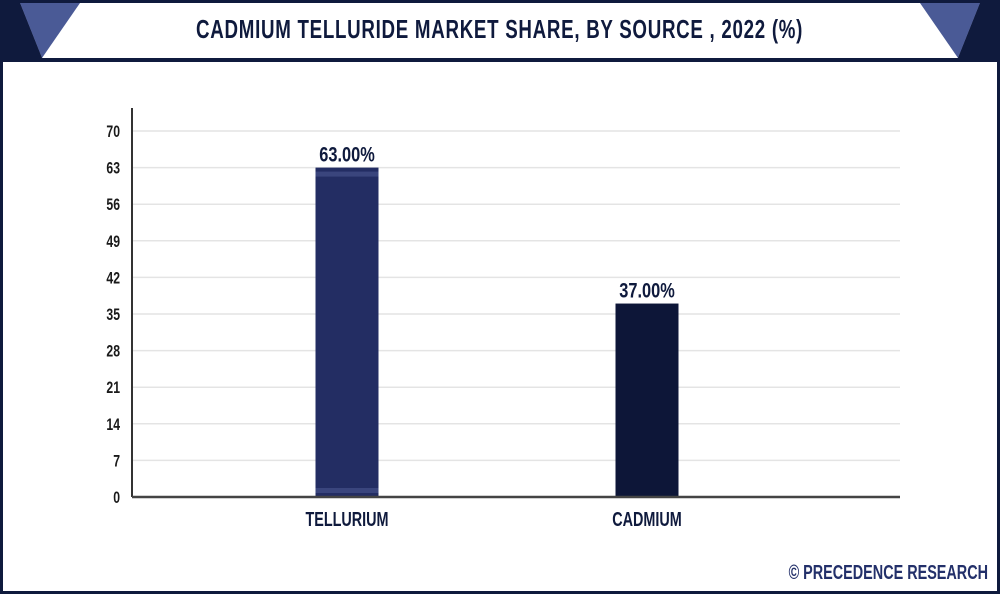 The height and width of the screenshot is (594, 1000). Describe the element at coordinates (116, 498) in the screenshot. I see `y-tick-label: 0` at that location.